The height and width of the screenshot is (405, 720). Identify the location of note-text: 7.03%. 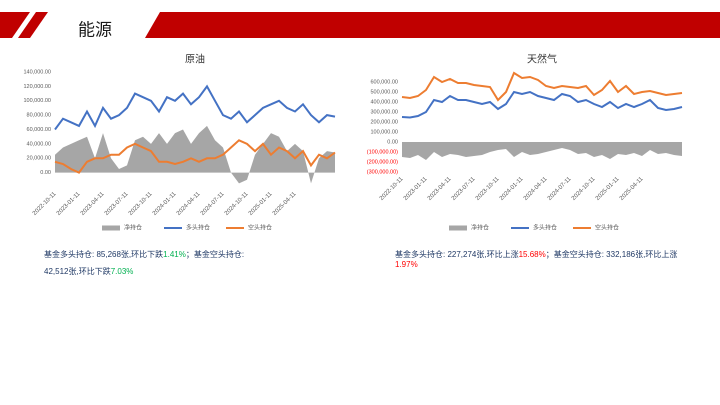
(122, 271).